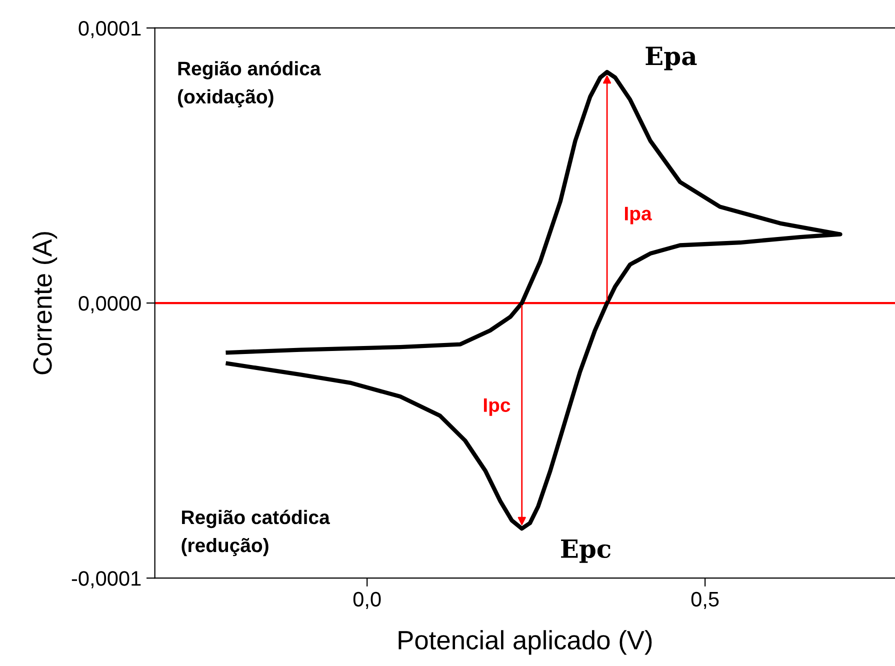 Image resolution: width=895 pixels, height=666 pixels. I want to click on annotation: Região catódica (redução), so click(256, 533).